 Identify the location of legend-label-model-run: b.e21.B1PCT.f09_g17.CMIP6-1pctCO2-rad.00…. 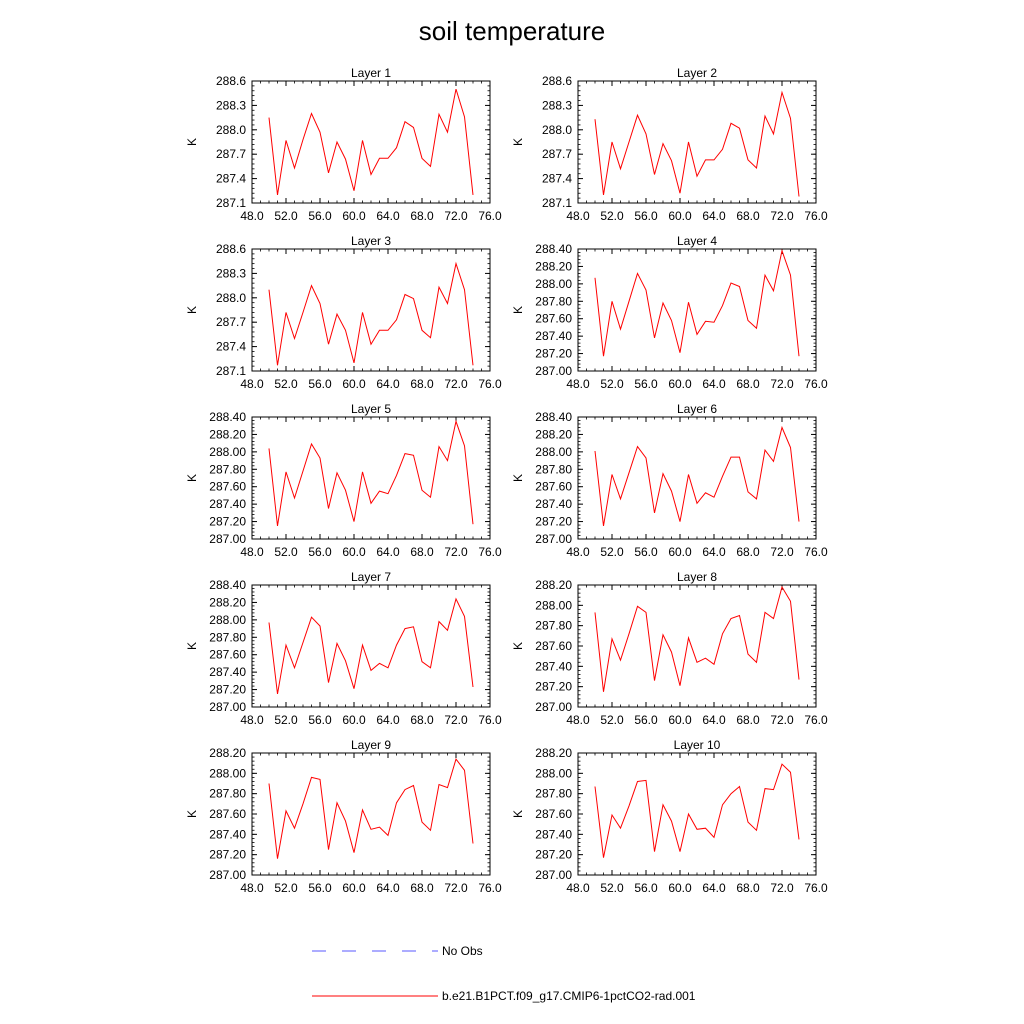
(569, 996).